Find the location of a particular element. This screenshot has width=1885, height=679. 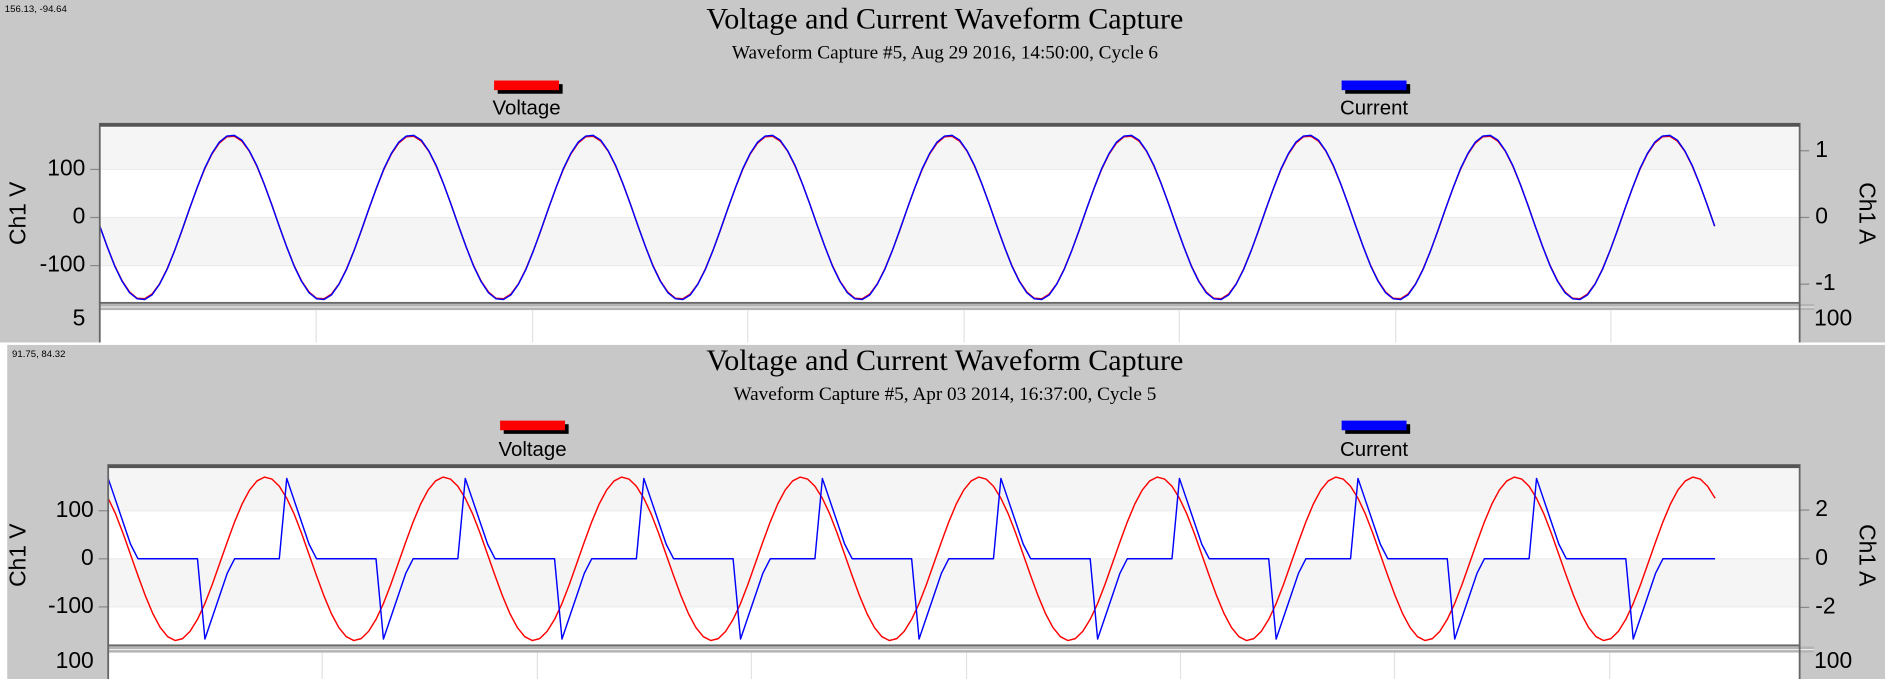

y2-tick-label: 2 is located at coordinates (1821, 508).